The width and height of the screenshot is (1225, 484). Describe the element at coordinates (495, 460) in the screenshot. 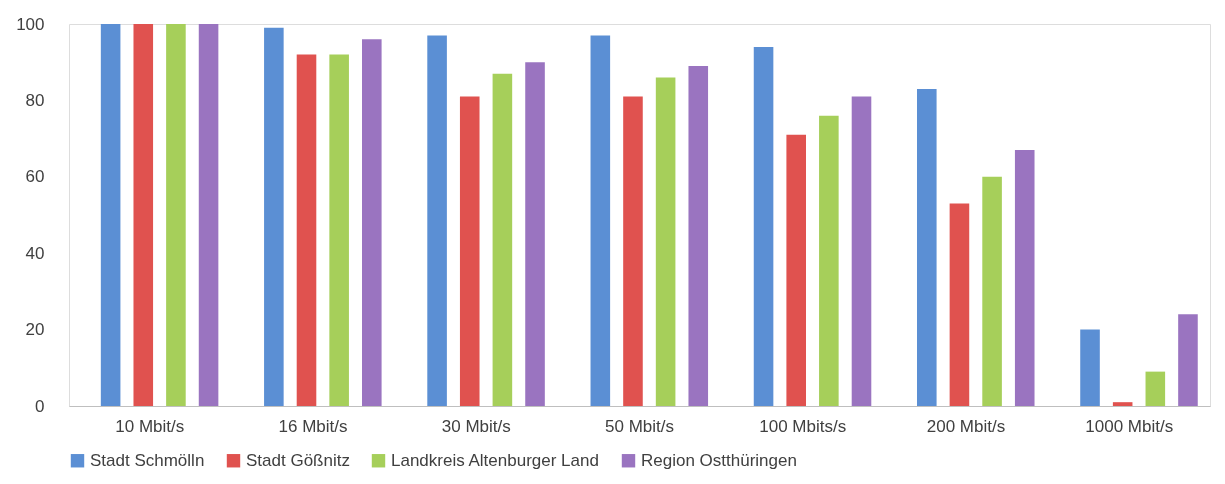

I see `legend-label: Landkreis Altenburger Land` at that location.